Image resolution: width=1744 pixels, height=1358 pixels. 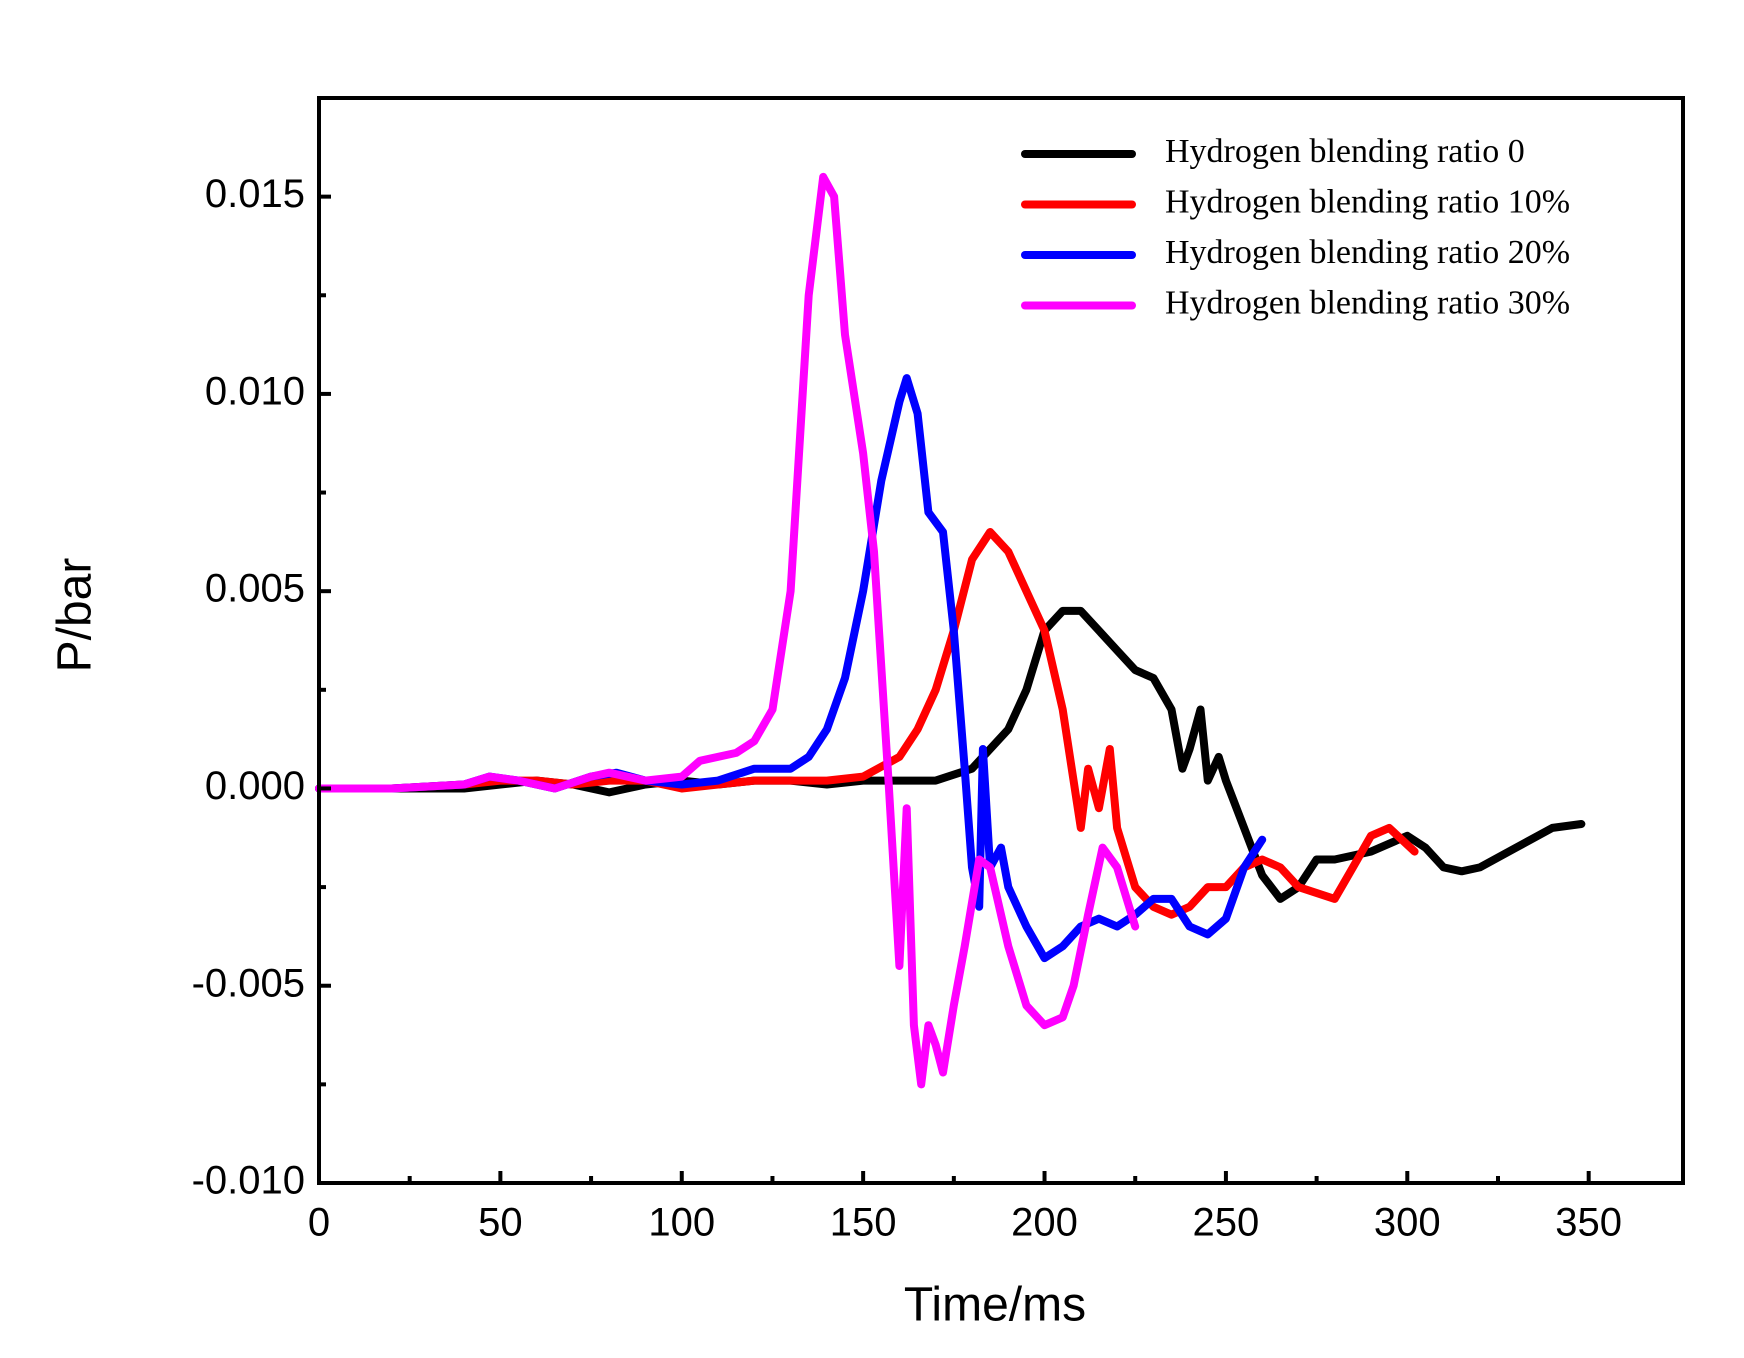 What do you see at coordinates (255, 589) in the screenshot?
I see `y-tick-label: 0.005` at bounding box center [255, 589].